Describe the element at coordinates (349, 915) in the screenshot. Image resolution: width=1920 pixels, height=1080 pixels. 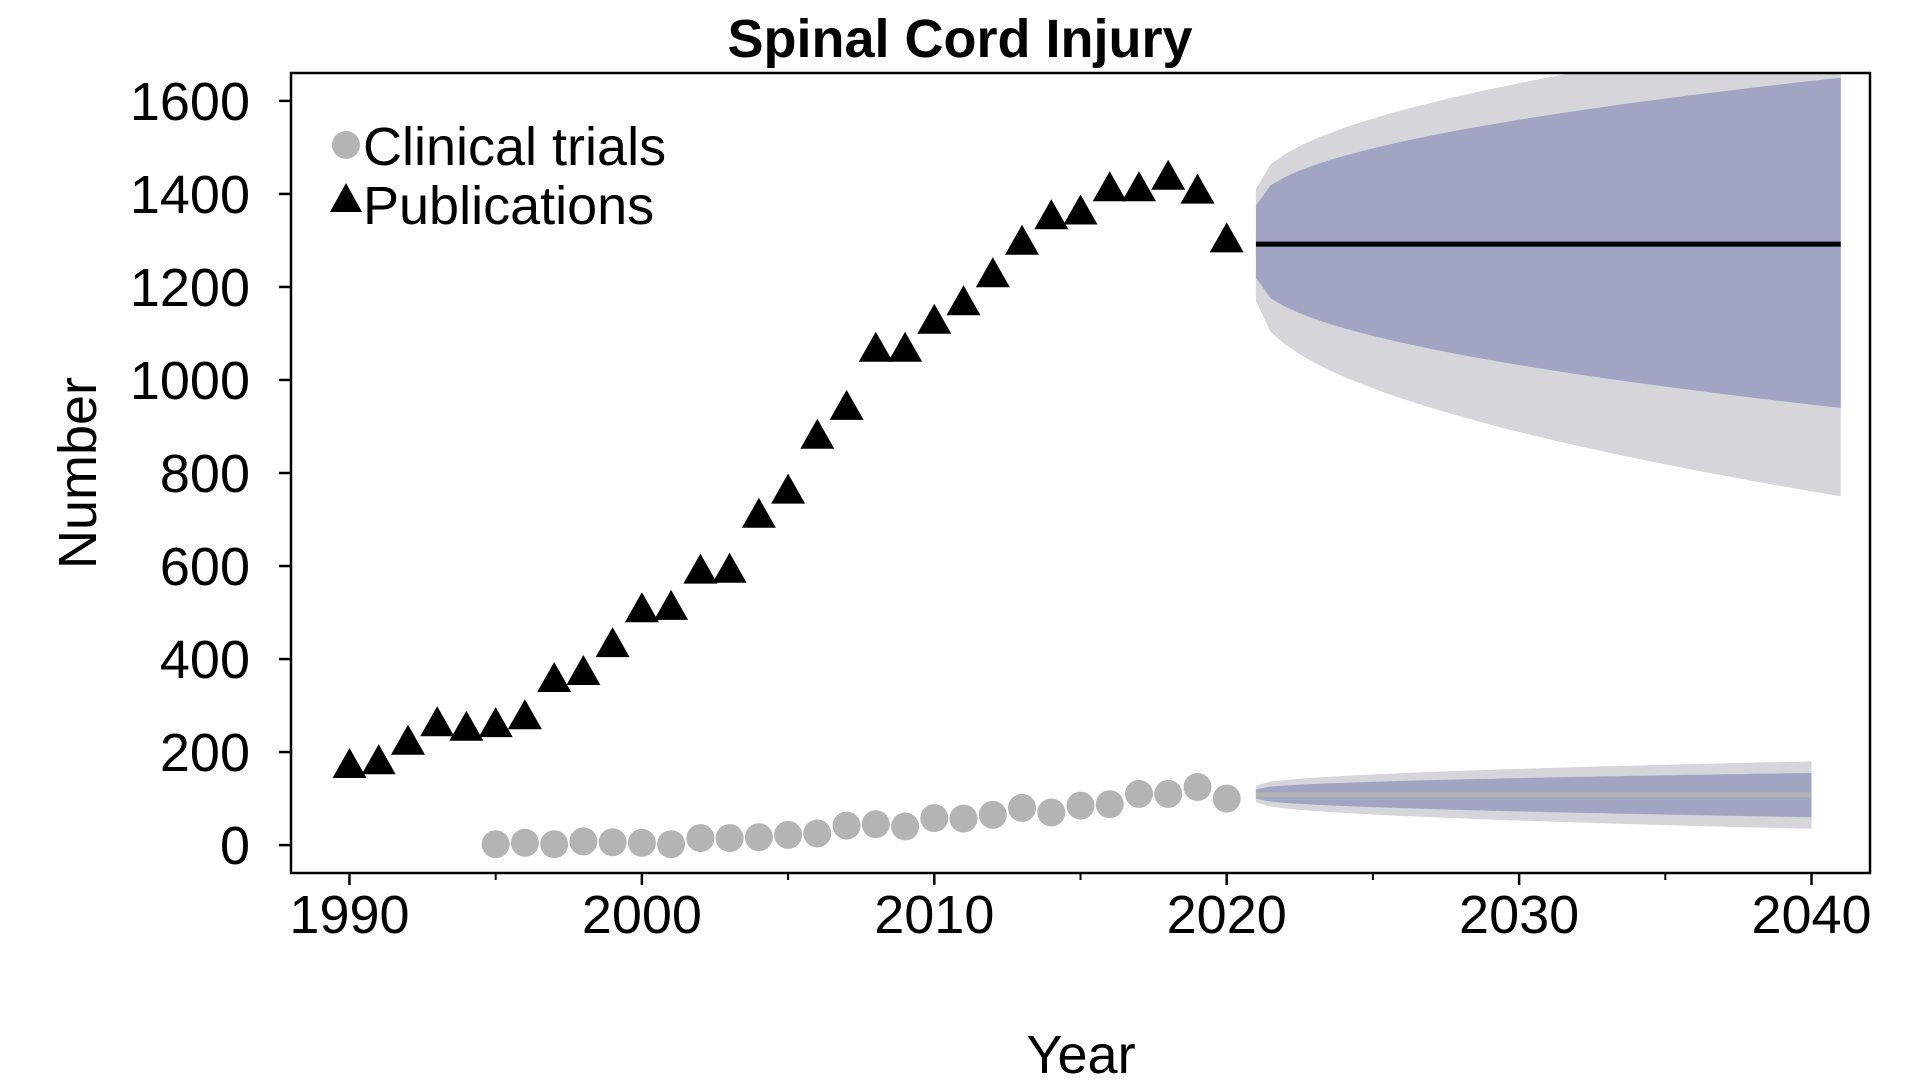
I see `x-tick-label: 1990` at that location.